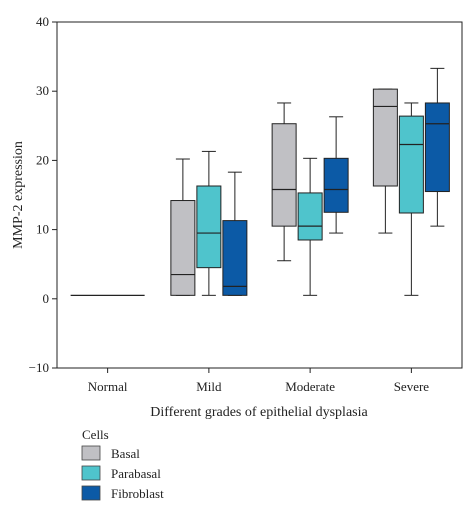 The width and height of the screenshot is (474, 519). What do you see at coordinates (209, 386) in the screenshot?
I see `x-tick-label: Mild` at bounding box center [209, 386].